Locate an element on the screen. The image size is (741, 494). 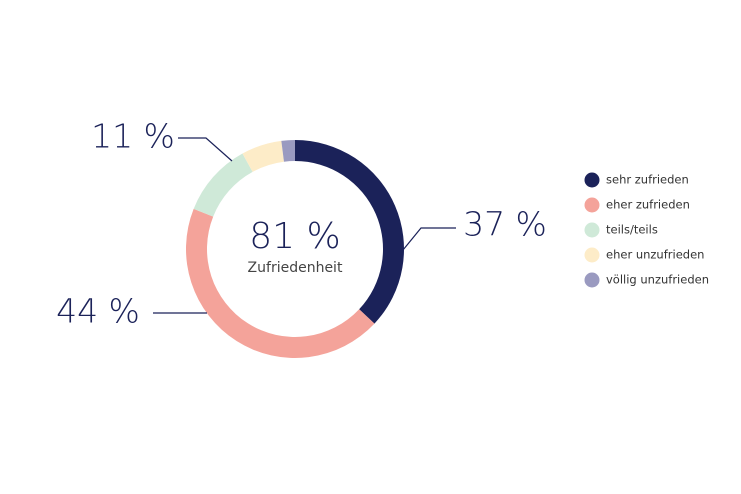
data-label: 11 % is located at coordinates (133, 136).